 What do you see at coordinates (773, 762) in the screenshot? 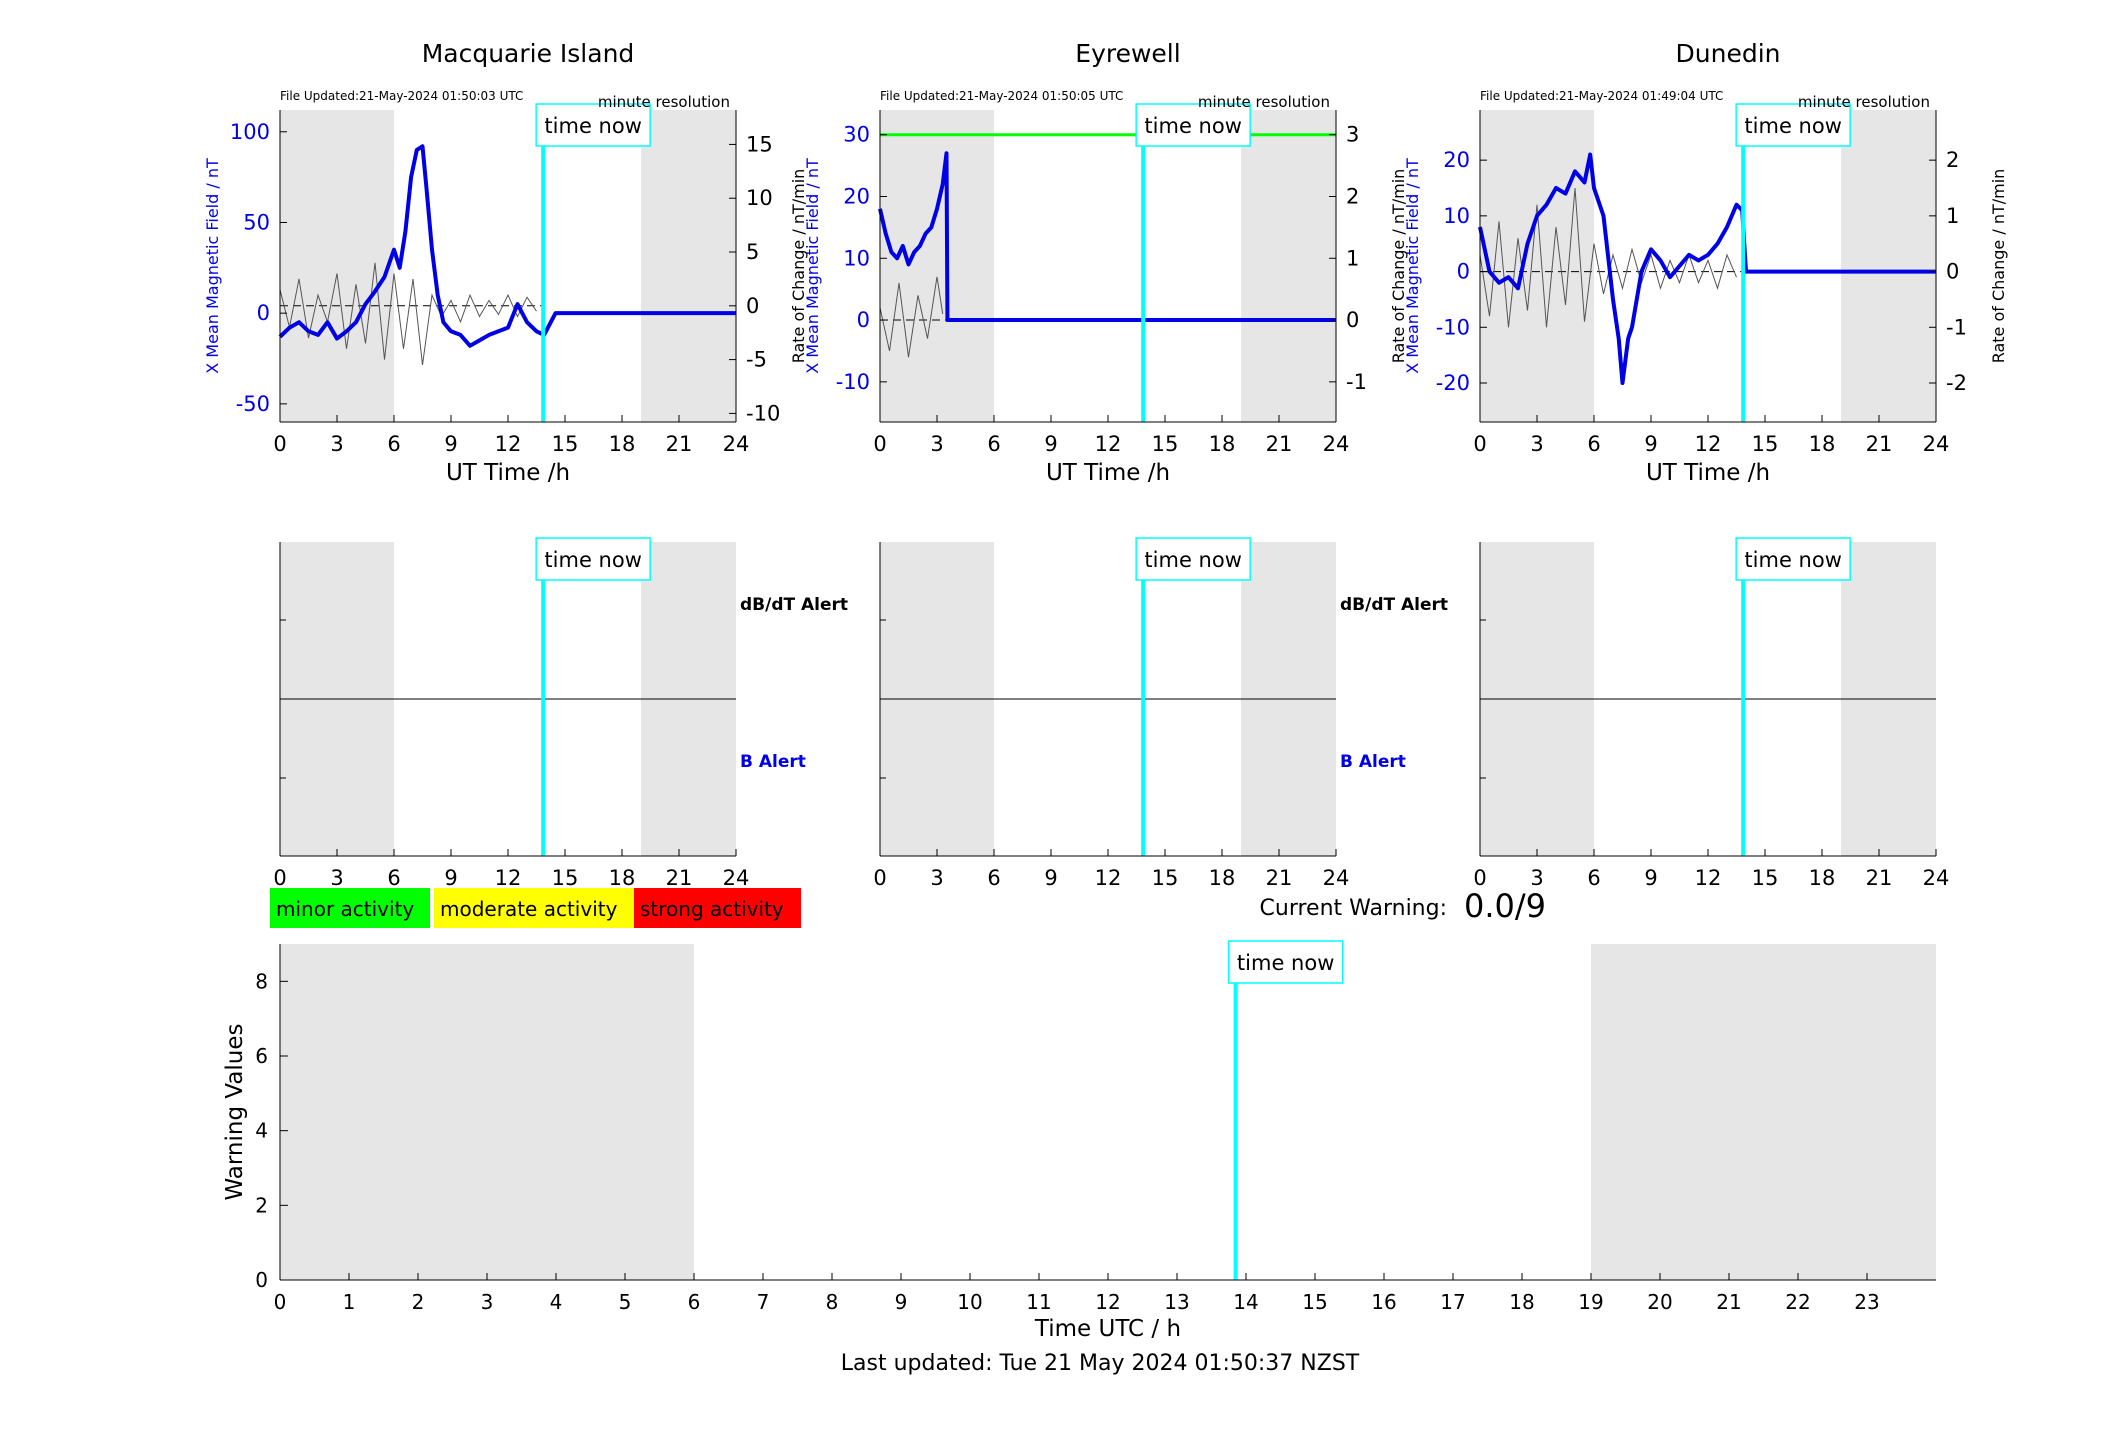
I see `b-alert-label-0: B Alert` at bounding box center [773, 762].